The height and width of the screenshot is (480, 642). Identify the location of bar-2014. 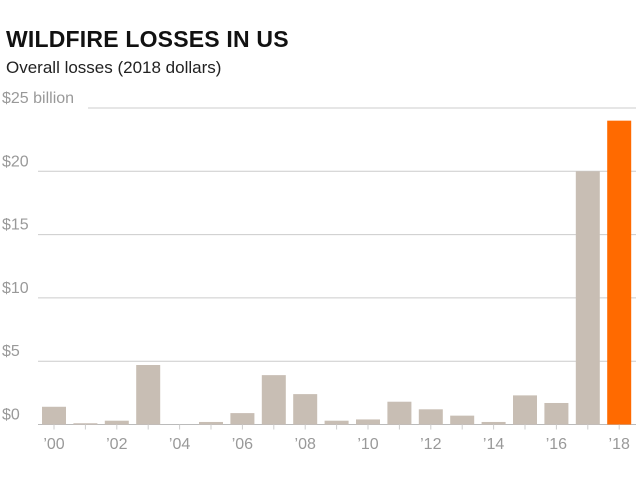
(493, 423).